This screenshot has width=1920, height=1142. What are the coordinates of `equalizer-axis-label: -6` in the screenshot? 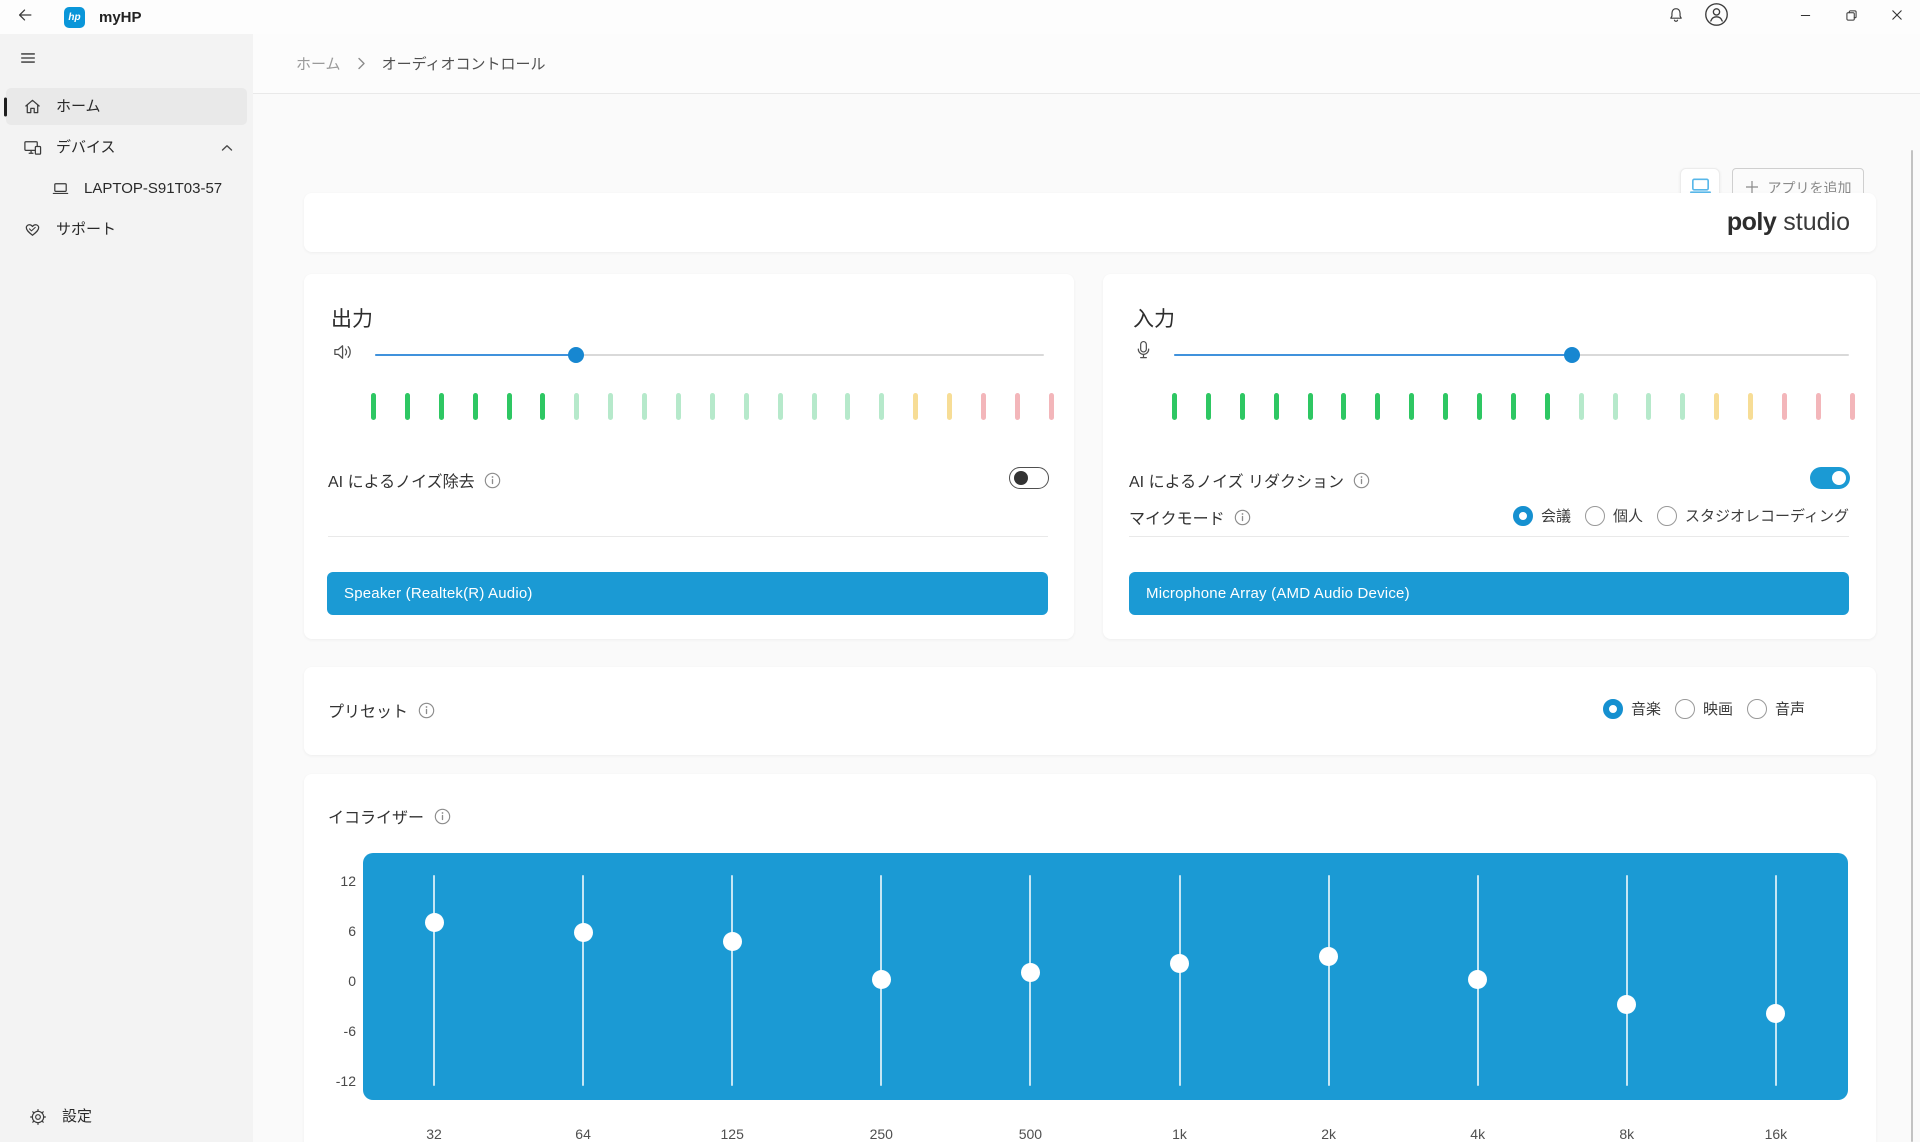 It's located at (349, 1031).